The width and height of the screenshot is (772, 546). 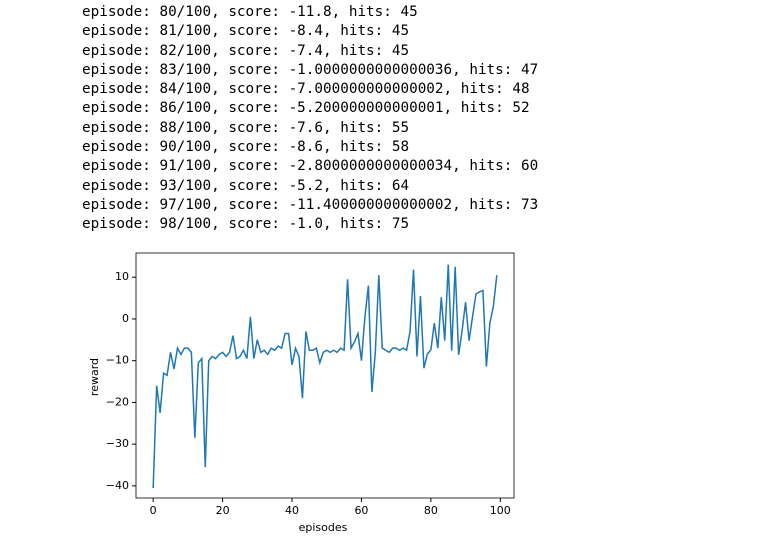 What do you see at coordinates (246, 31) in the screenshot?
I see `log-line: episode: 81/100, score: -8.4, hits: 45` at bounding box center [246, 31].